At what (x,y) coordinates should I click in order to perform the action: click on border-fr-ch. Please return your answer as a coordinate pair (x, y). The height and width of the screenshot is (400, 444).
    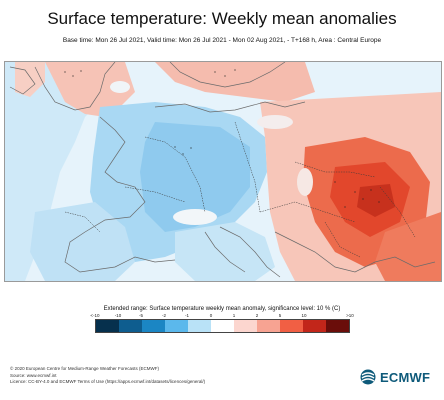
    Looking at the image, I should click on (155, 194).